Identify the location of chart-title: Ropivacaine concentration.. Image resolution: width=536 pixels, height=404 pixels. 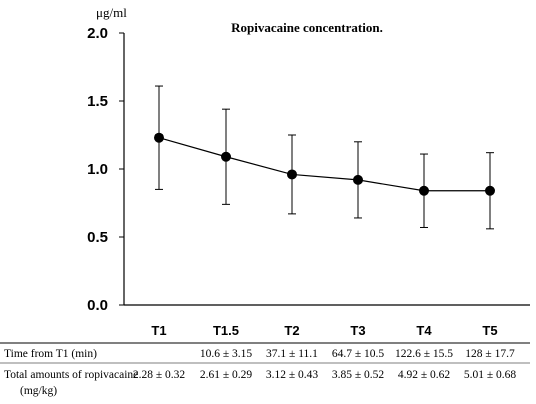
(307, 27).